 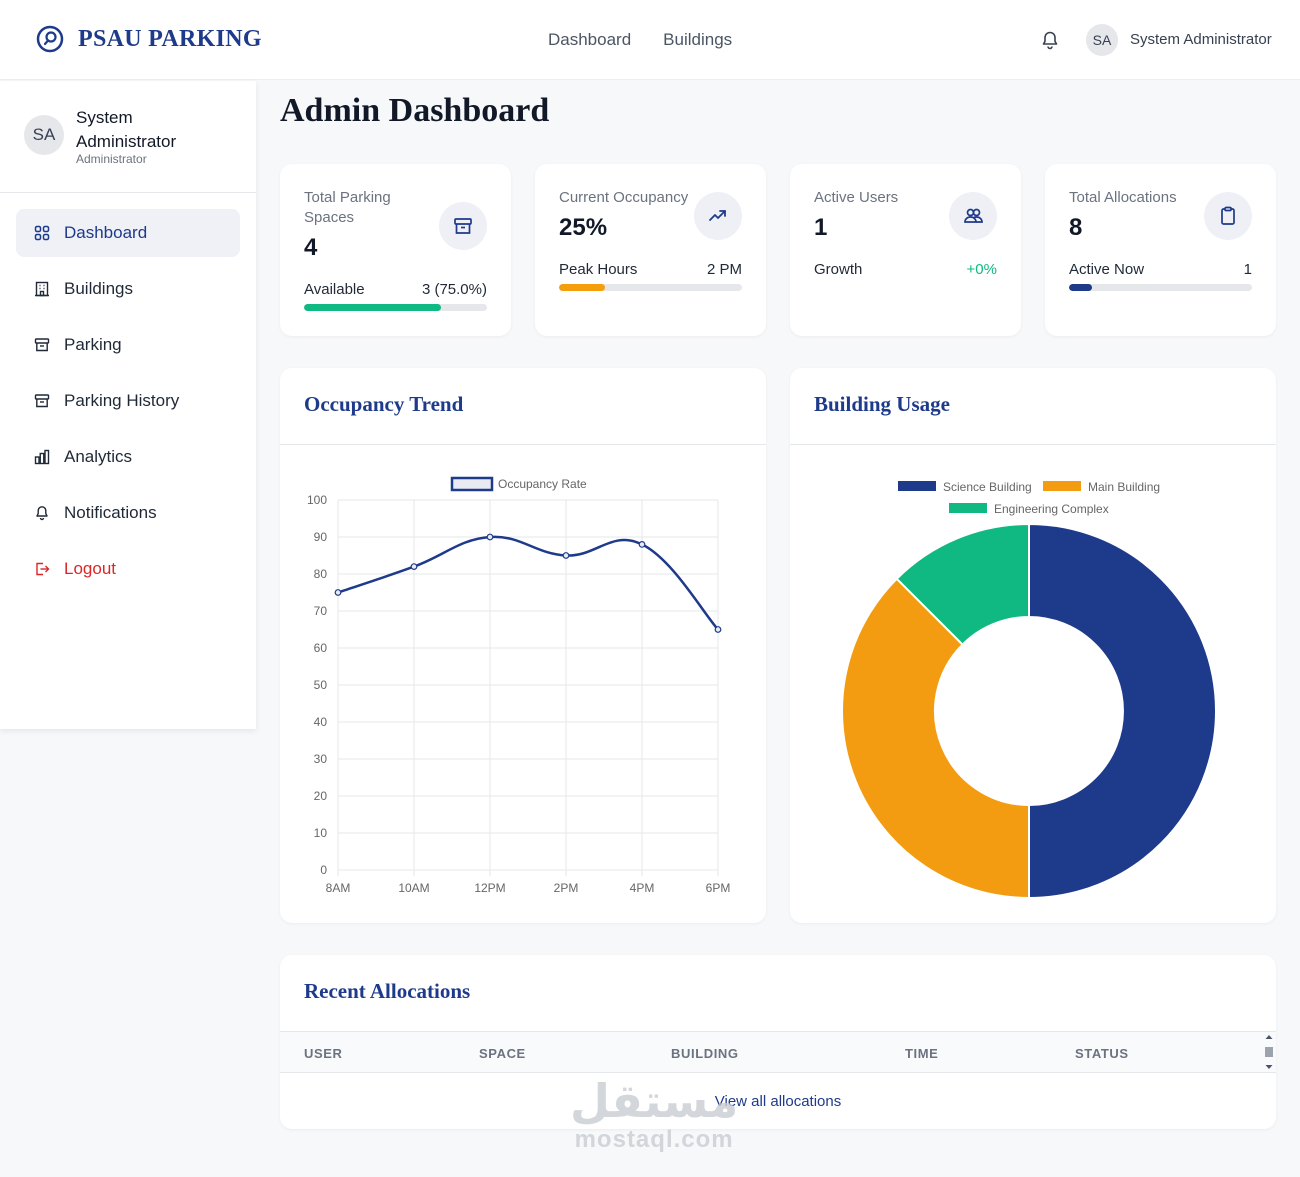 What do you see at coordinates (106, 232) in the screenshot?
I see `sidebar-item-label: Dashboard` at bounding box center [106, 232].